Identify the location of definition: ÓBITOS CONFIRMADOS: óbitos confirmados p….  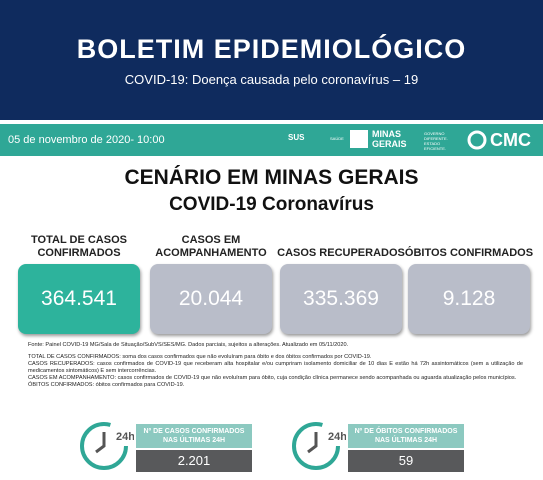
(106, 385).